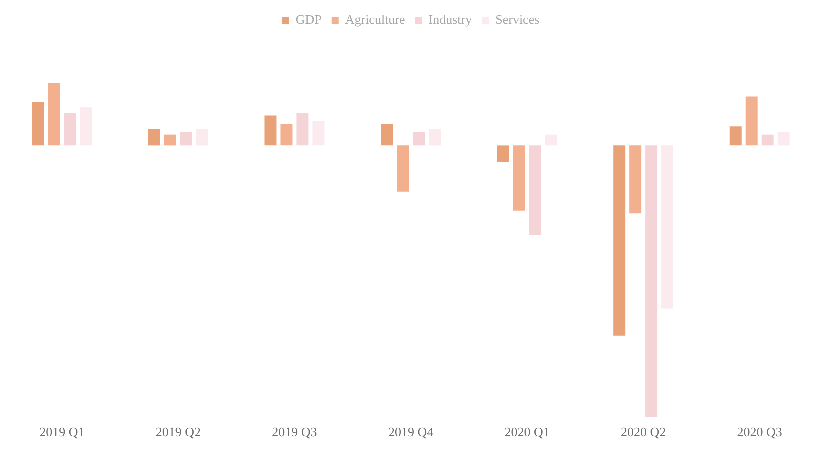  What do you see at coordinates (411, 432) in the screenshot?
I see `x-tick-label: 2019 Q4` at bounding box center [411, 432].